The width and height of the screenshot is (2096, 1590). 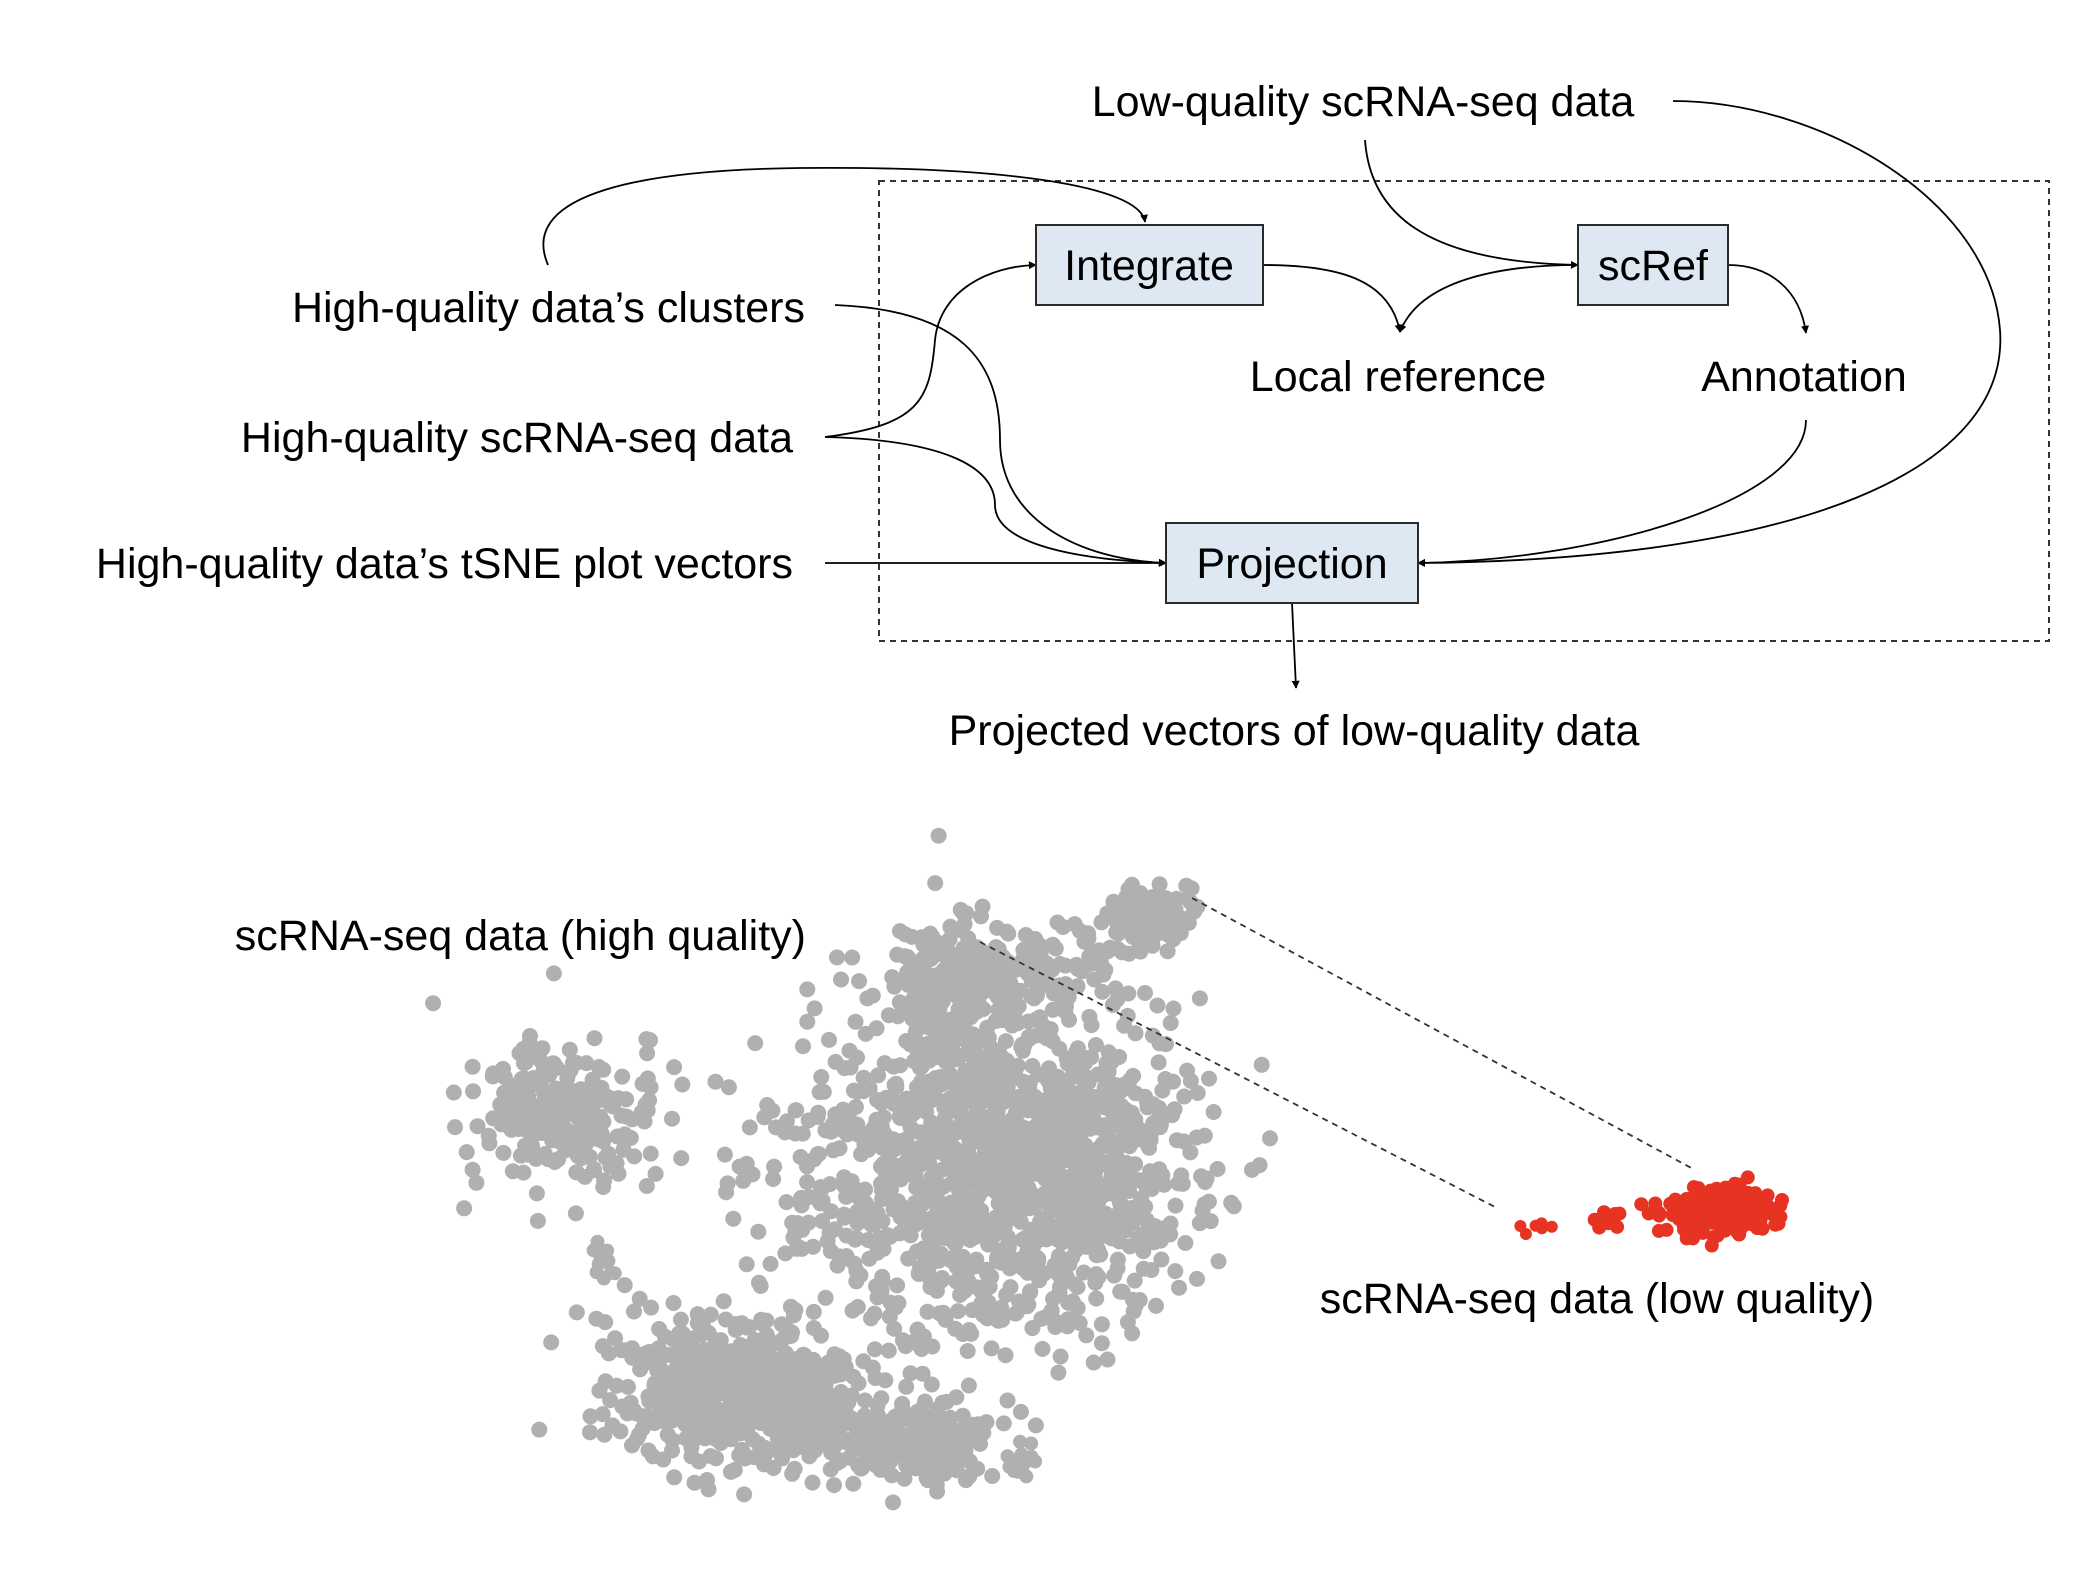 What do you see at coordinates (1443, 1034) in the screenshot?
I see `guide-line-upper` at bounding box center [1443, 1034].